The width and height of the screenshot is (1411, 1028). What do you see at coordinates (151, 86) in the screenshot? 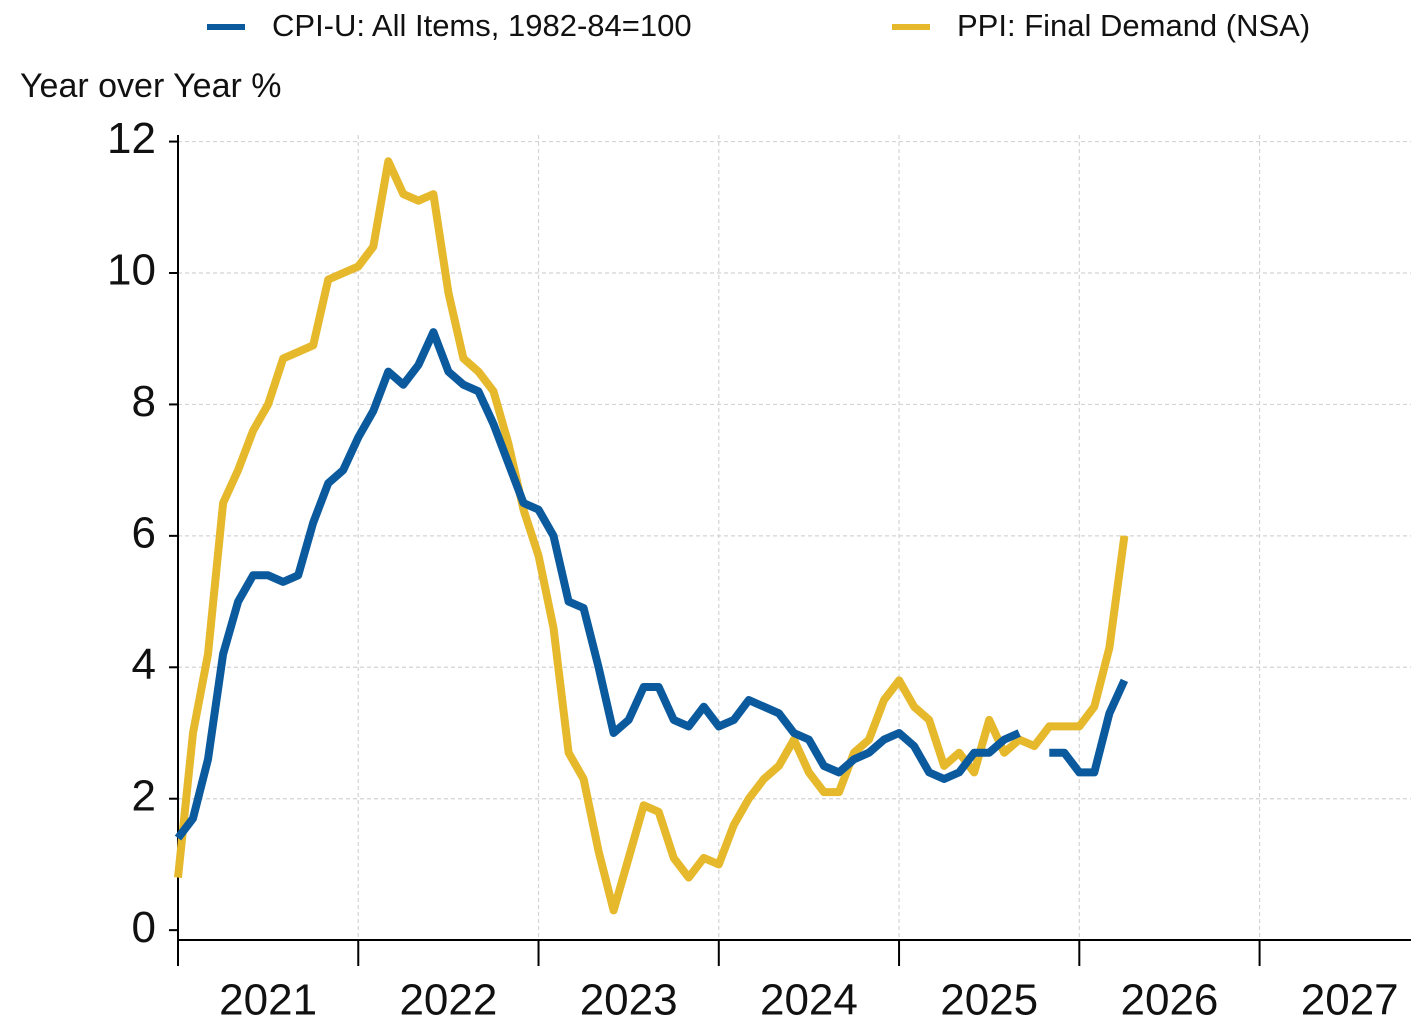
I see `y-axis-label: Year over Year %` at bounding box center [151, 86].